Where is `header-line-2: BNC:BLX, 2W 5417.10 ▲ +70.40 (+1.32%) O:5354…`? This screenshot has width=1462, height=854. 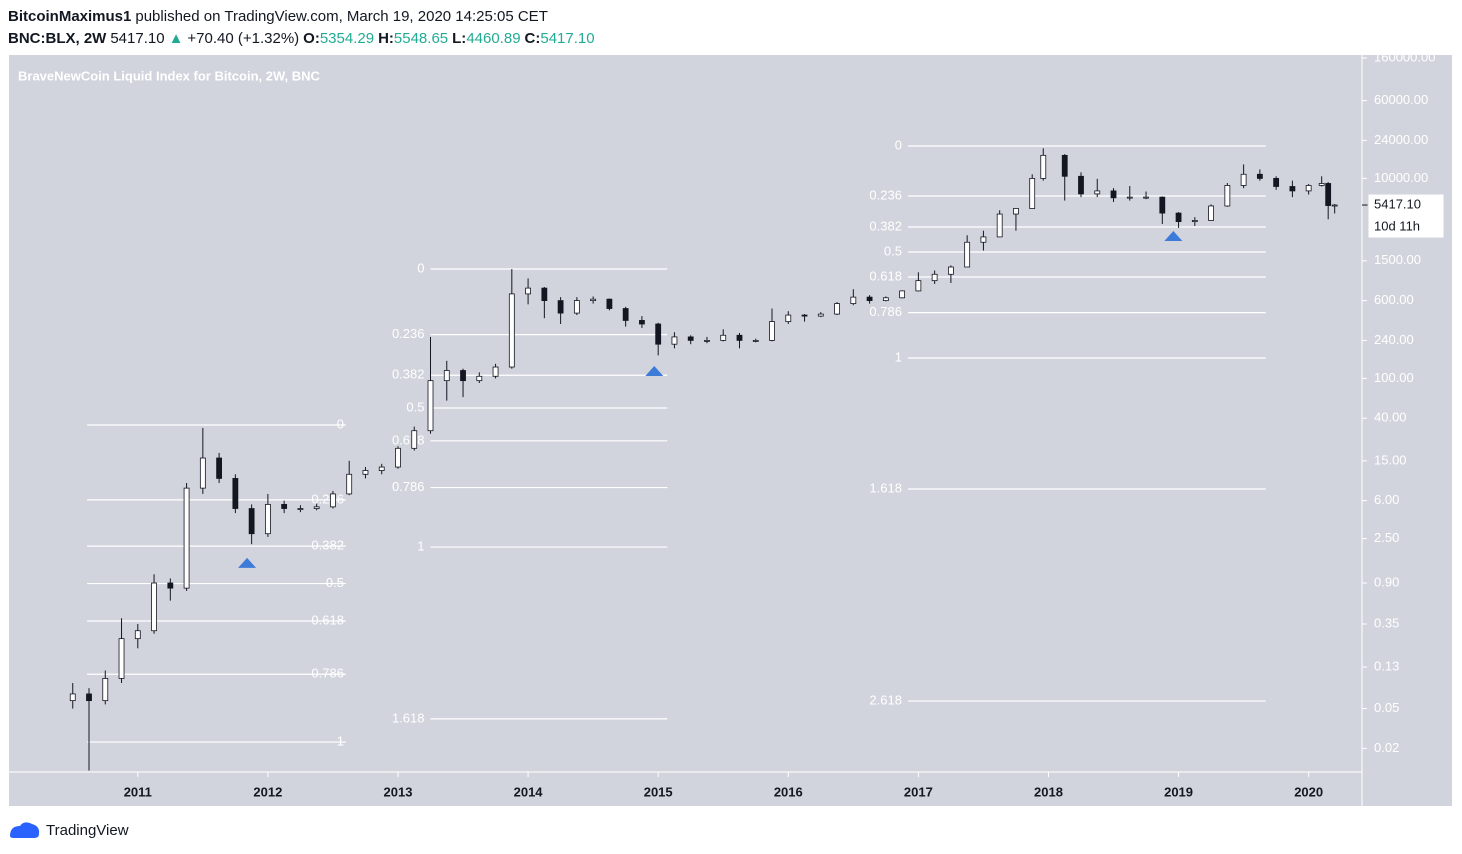
header-line-2: BNC:BLX, 2W 5417.10 ▲ +70.40 (+1.32%) O:5354… is located at coordinates (301, 39).